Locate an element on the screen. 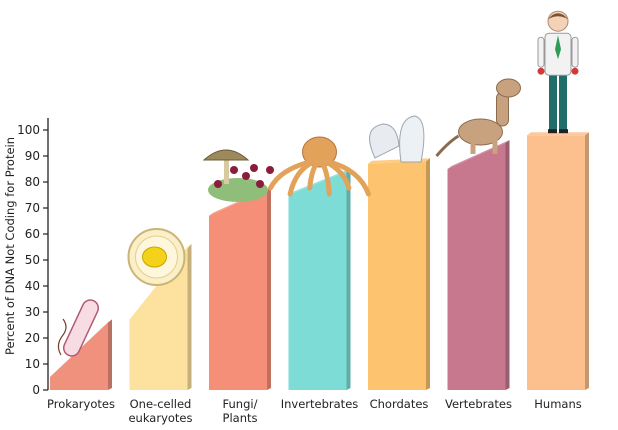 The height and width of the screenshot is (430, 618). y-tick-label: 40 is located at coordinates (32, 286).